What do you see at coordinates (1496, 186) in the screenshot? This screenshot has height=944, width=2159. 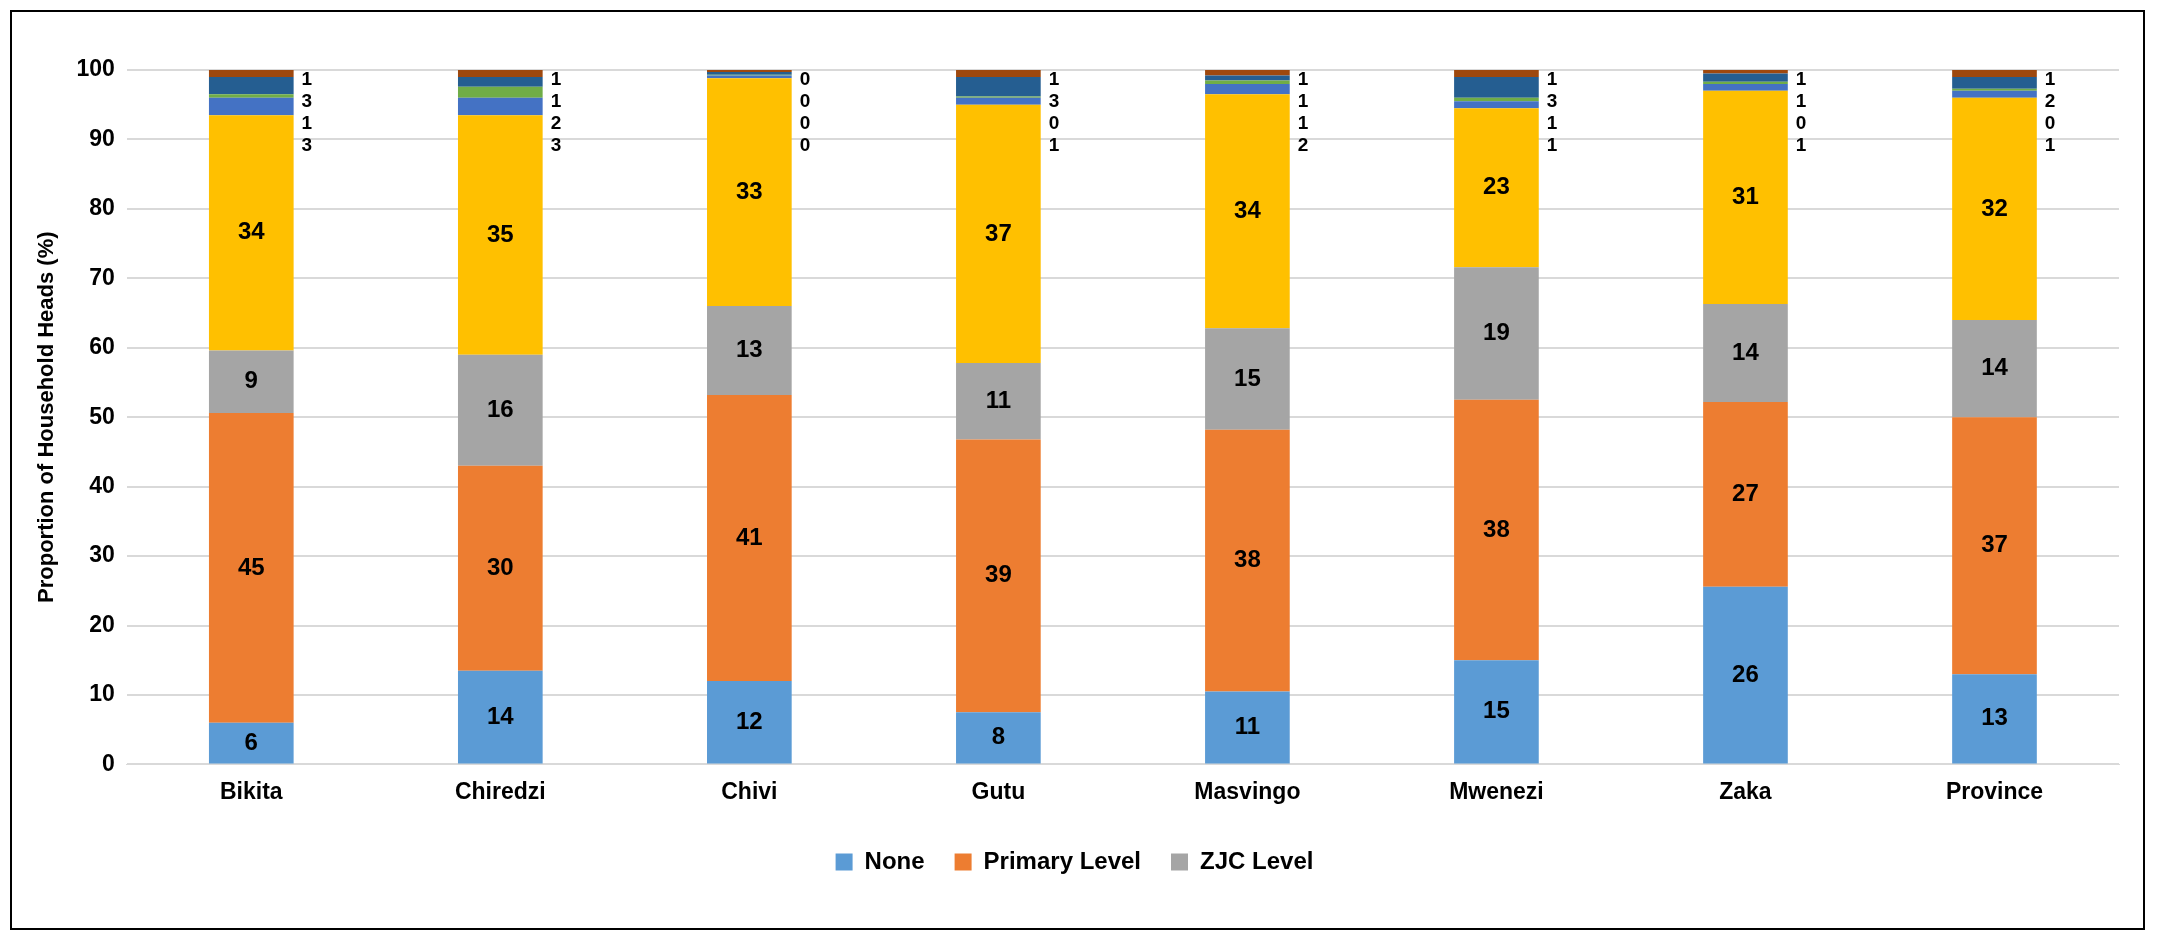 I see `data-label: 23` at bounding box center [1496, 186].